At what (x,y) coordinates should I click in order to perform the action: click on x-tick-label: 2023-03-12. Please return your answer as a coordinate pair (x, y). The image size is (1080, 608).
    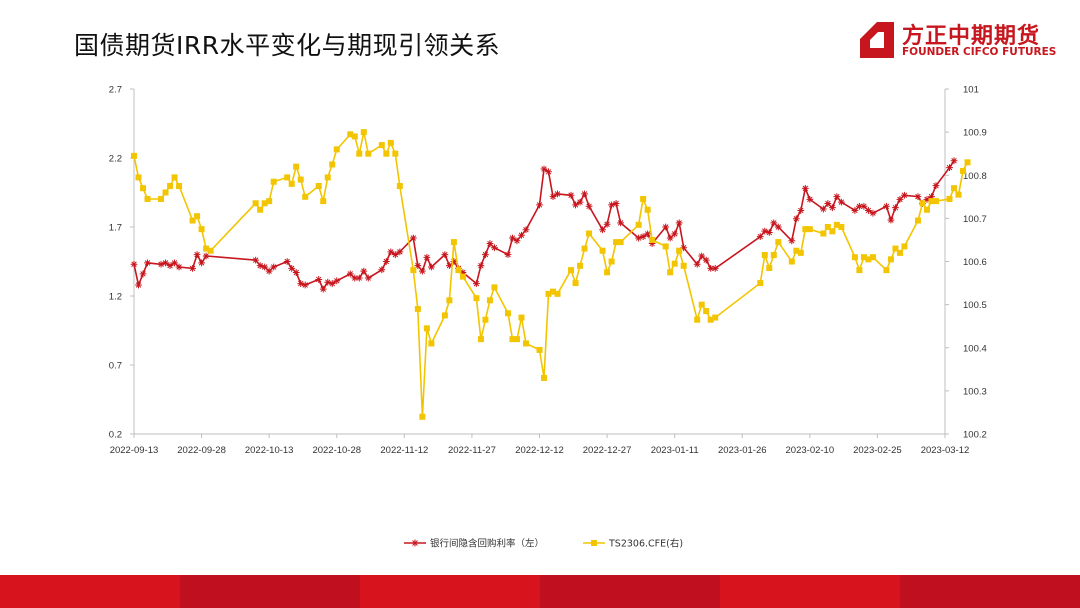
    Looking at the image, I should click on (945, 450).